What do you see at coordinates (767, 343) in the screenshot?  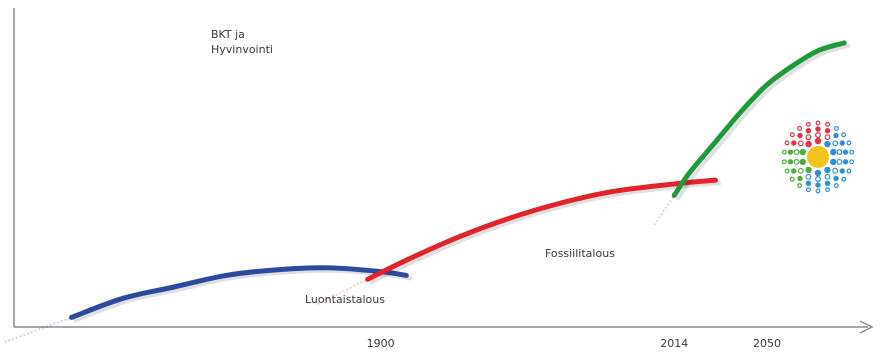 I see `x-tick-label-2050: 2050` at bounding box center [767, 343].